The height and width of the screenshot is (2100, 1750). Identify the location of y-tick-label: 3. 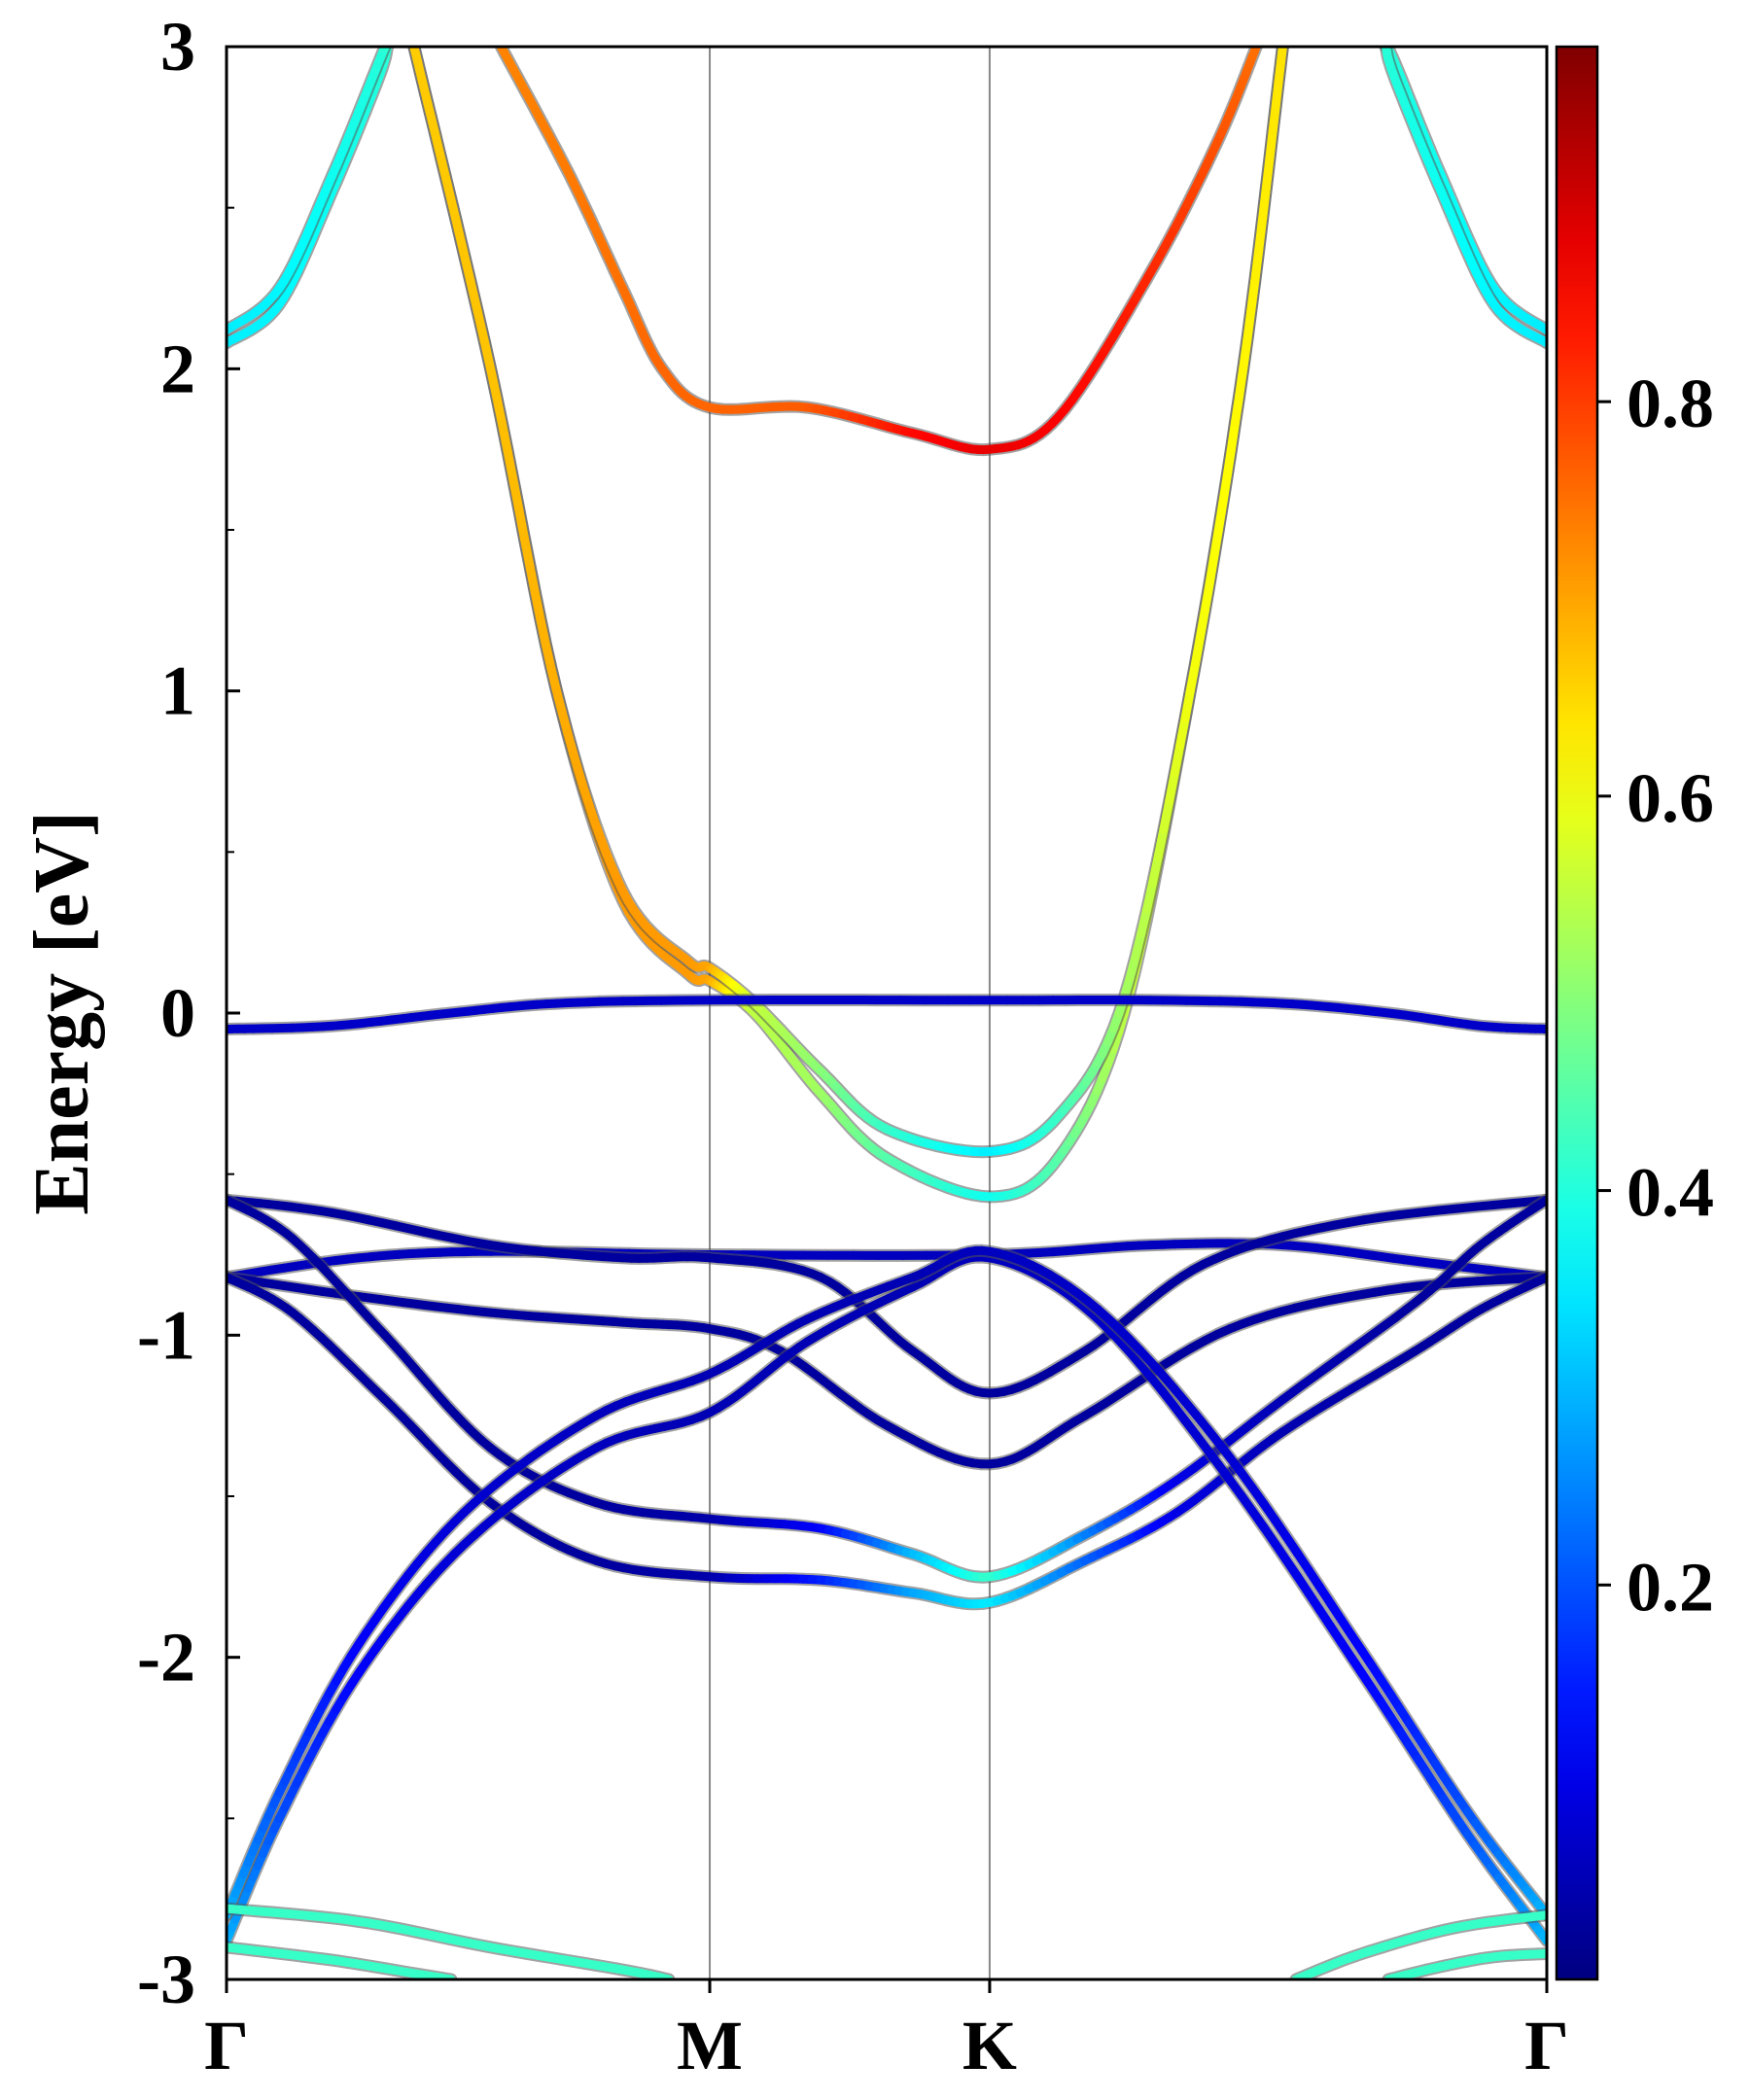
(177, 47).